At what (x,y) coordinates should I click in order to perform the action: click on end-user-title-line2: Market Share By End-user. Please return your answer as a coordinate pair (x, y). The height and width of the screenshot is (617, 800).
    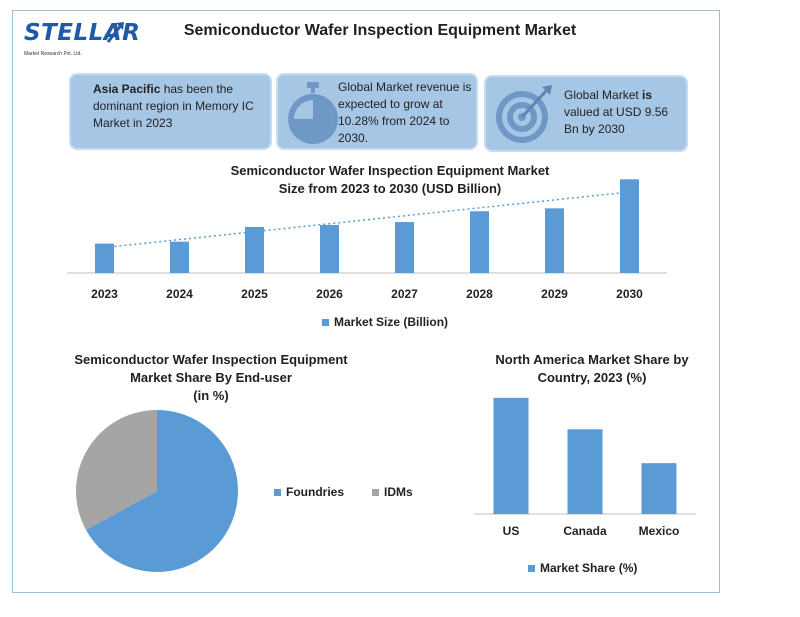
    Looking at the image, I should click on (211, 377).